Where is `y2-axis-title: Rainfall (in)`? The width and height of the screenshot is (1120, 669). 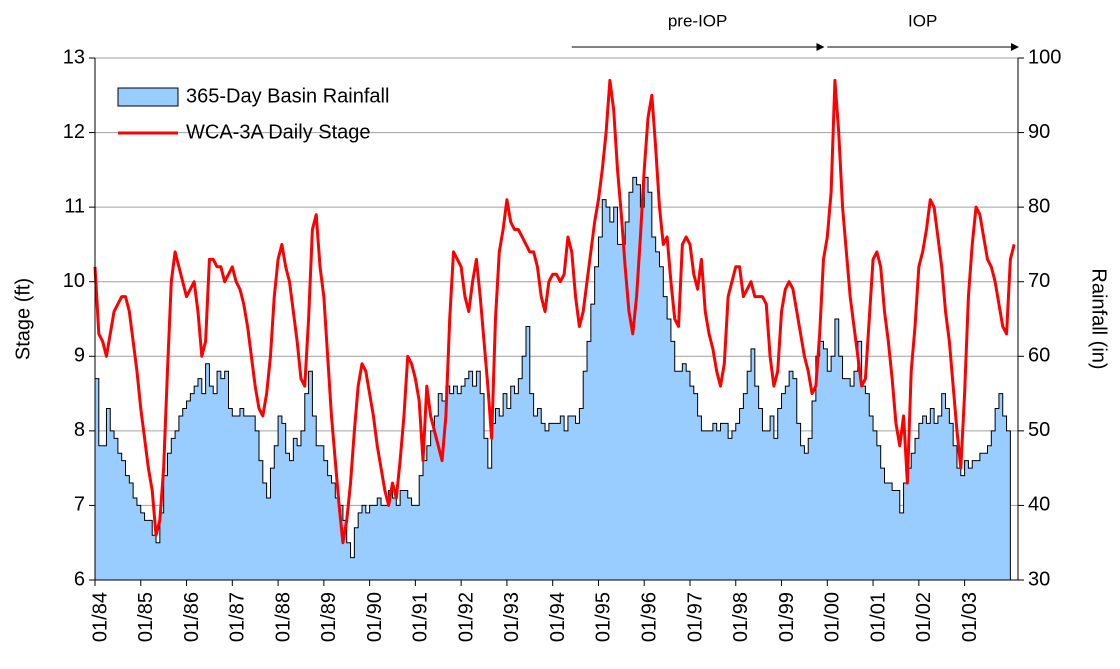 y2-axis-title: Rainfall (in) is located at coordinates (1099, 318).